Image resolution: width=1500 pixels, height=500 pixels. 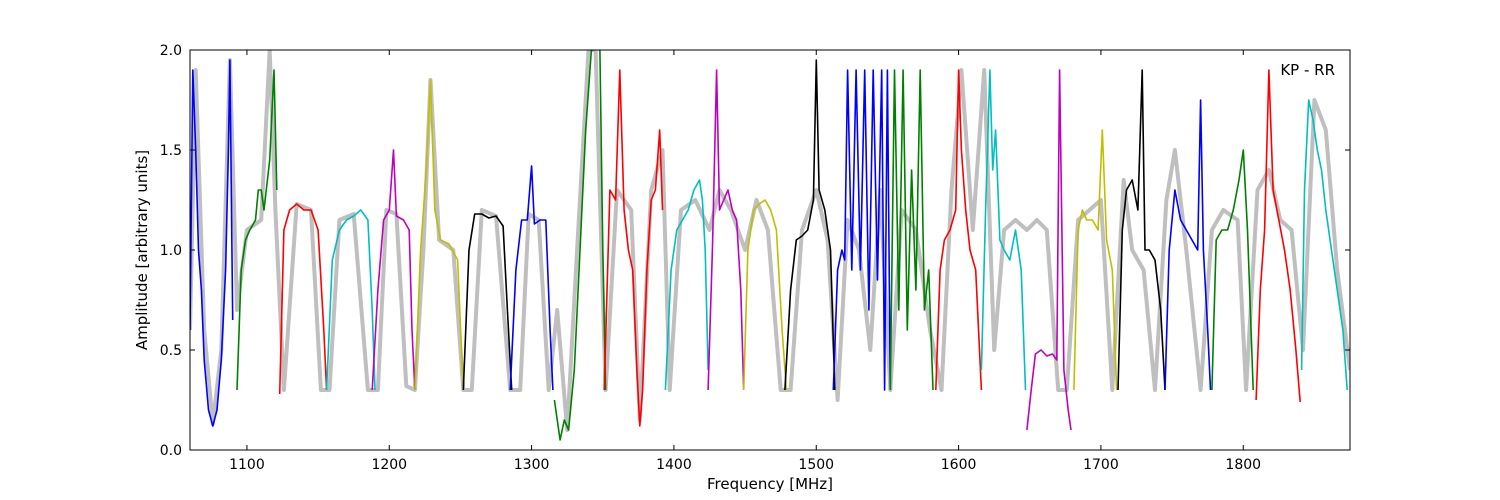 What do you see at coordinates (816, 465) in the screenshot?
I see `x-tick-label: 1500` at bounding box center [816, 465].